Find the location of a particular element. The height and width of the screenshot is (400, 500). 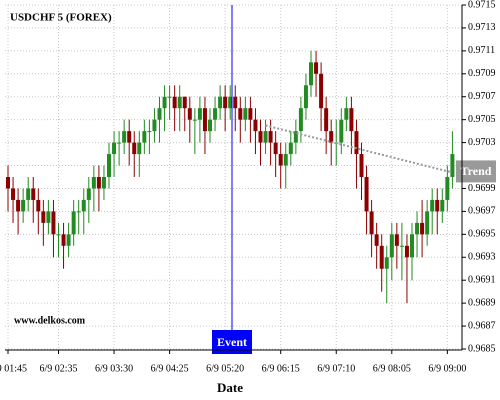

x-tick-label: 6/9 07:10 is located at coordinates (336, 368).